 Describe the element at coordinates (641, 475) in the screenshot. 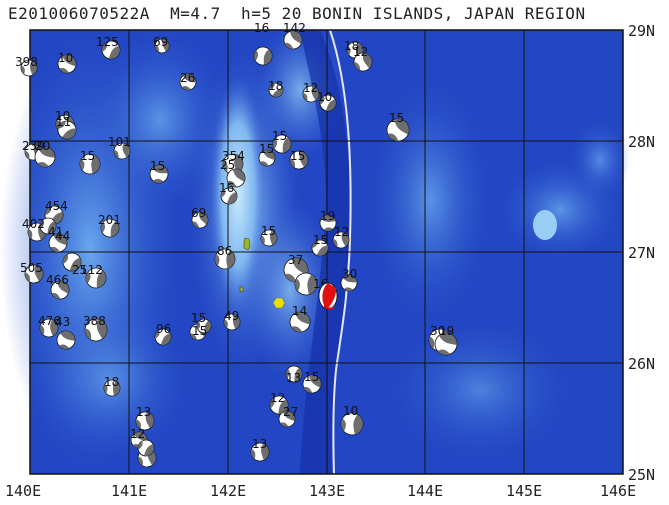

I see `latitude-label: 25N` at that location.